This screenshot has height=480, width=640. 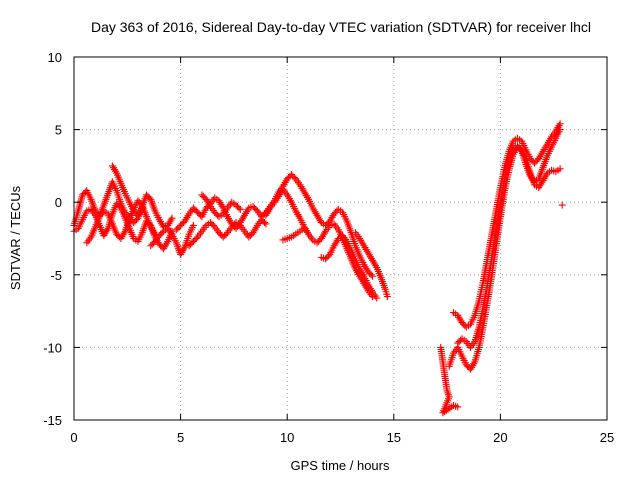 What do you see at coordinates (58, 202) in the screenshot?
I see `y-tick-label: 0` at bounding box center [58, 202].